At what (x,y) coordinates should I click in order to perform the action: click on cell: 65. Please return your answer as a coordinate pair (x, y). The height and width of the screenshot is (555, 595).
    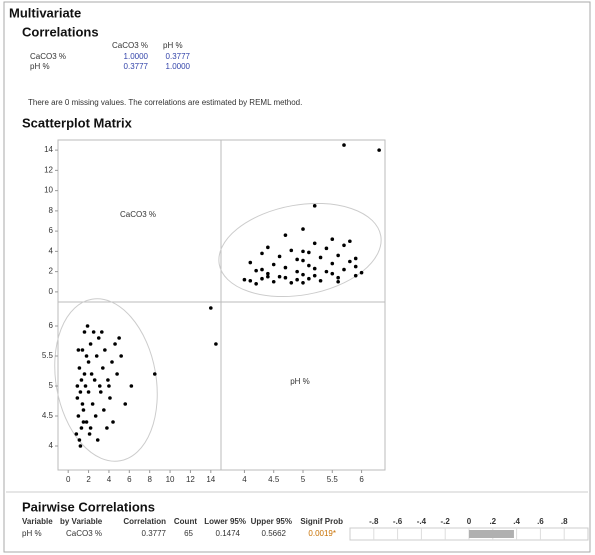
    Looking at the image, I should click on (188, 533).